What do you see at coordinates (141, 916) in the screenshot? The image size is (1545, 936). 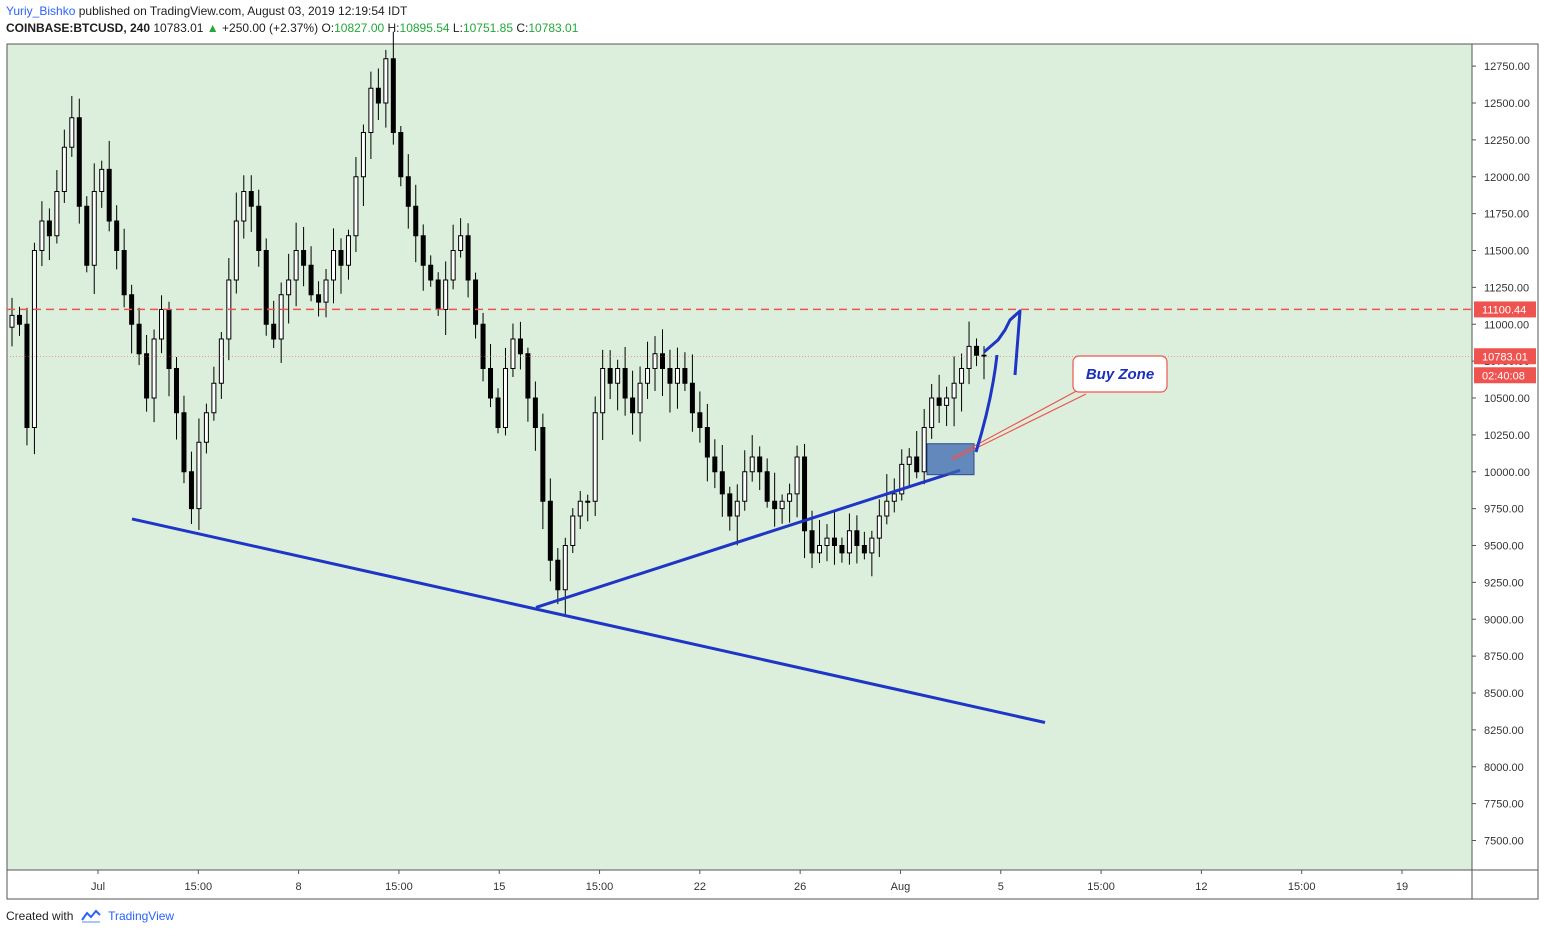 I see `tradingview-brand-link: TradingView` at bounding box center [141, 916].